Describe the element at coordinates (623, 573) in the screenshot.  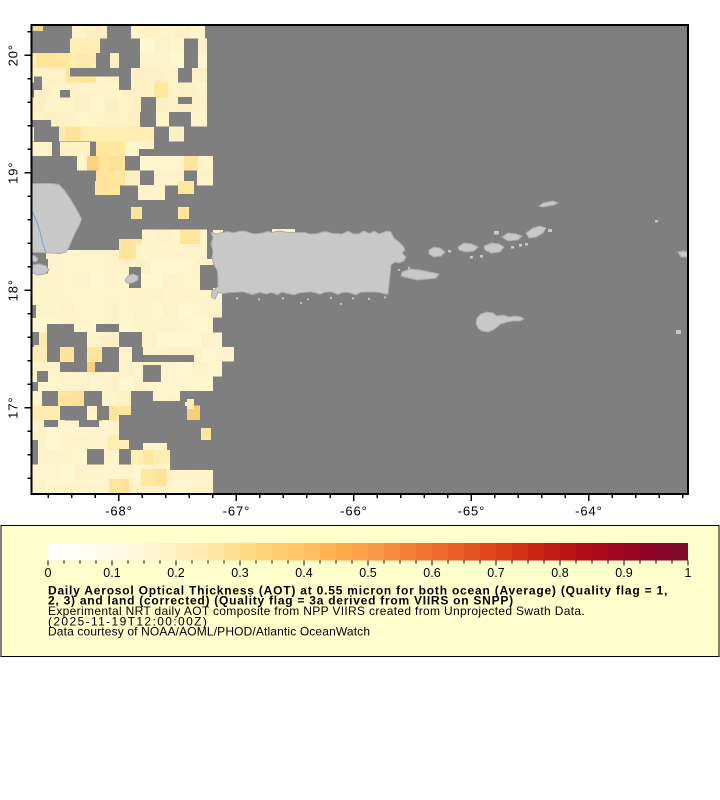
I see `svg-text: 0.9` at that location.